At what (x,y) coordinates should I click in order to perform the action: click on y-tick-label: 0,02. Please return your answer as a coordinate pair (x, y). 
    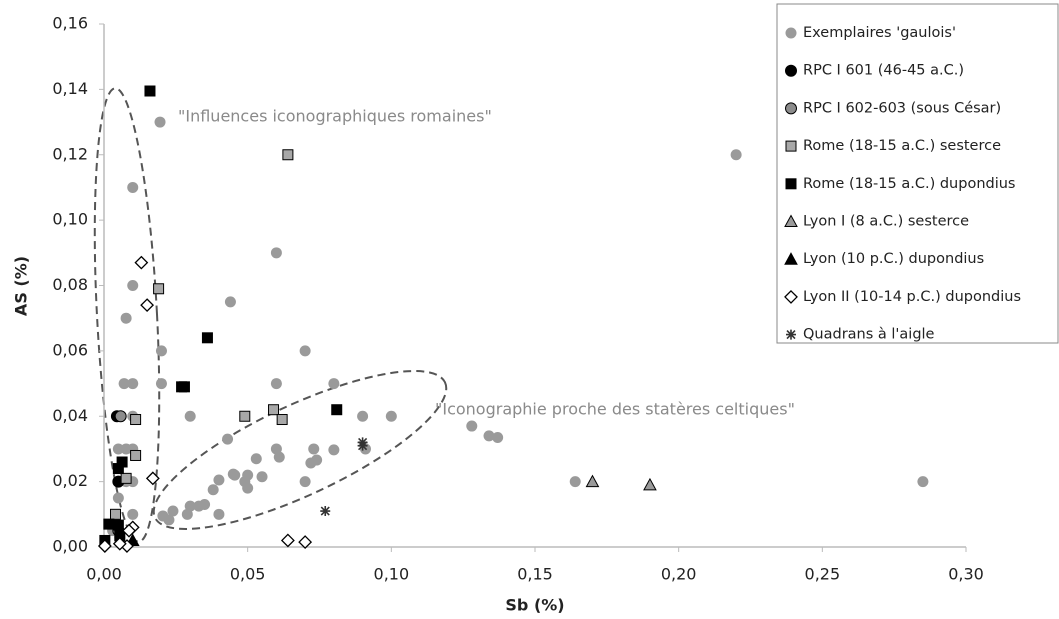
    Looking at the image, I should click on (70, 480).